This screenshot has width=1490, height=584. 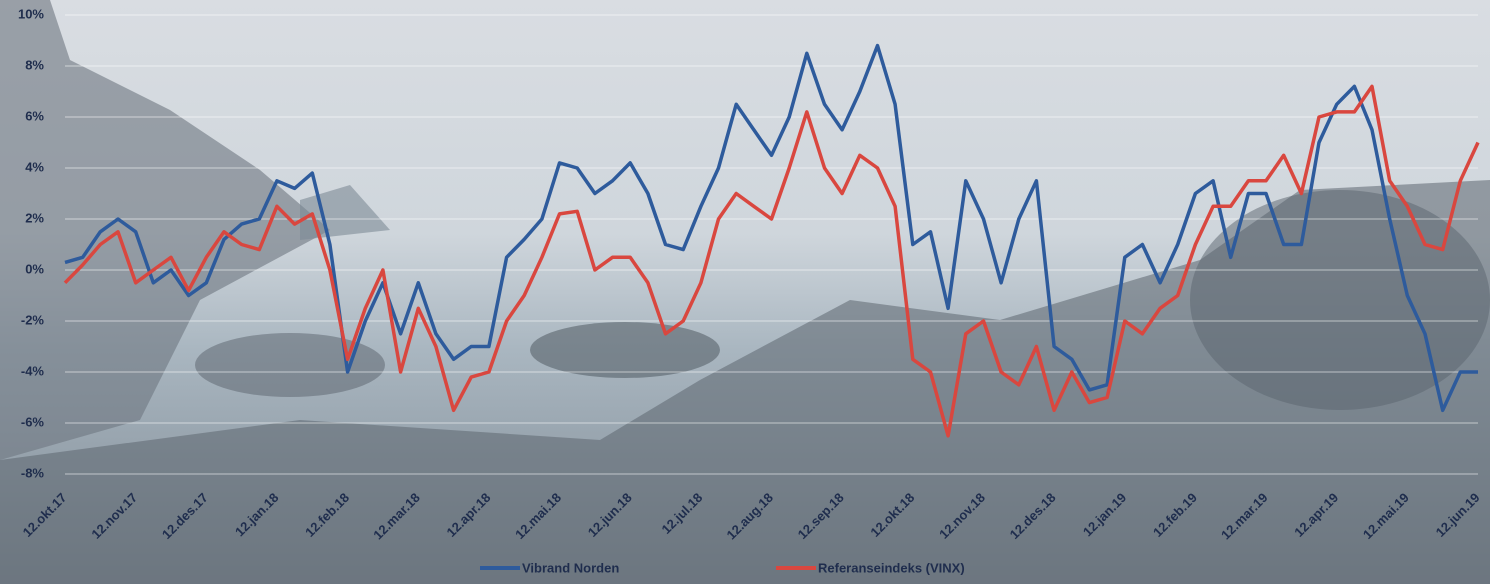 What do you see at coordinates (31, 13) in the screenshot?
I see `y-tick-label: 10%` at bounding box center [31, 13].